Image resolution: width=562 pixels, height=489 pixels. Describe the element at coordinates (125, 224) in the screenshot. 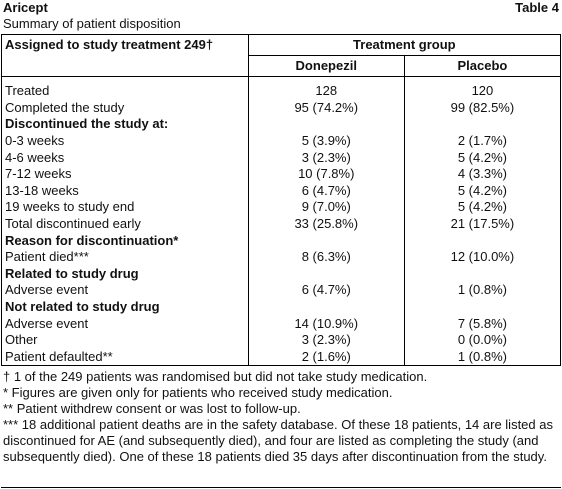

I see `row-label: Total discontinued early` at that location.